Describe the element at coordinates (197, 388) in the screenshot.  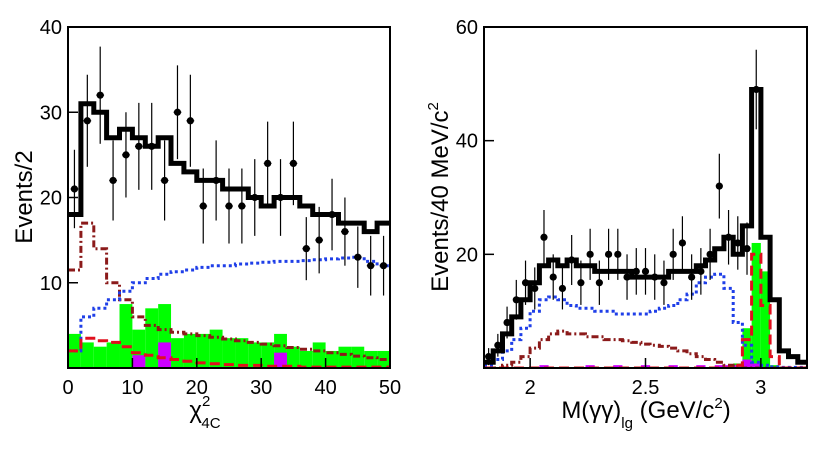
I see `x-tick-label: 20` at that location.